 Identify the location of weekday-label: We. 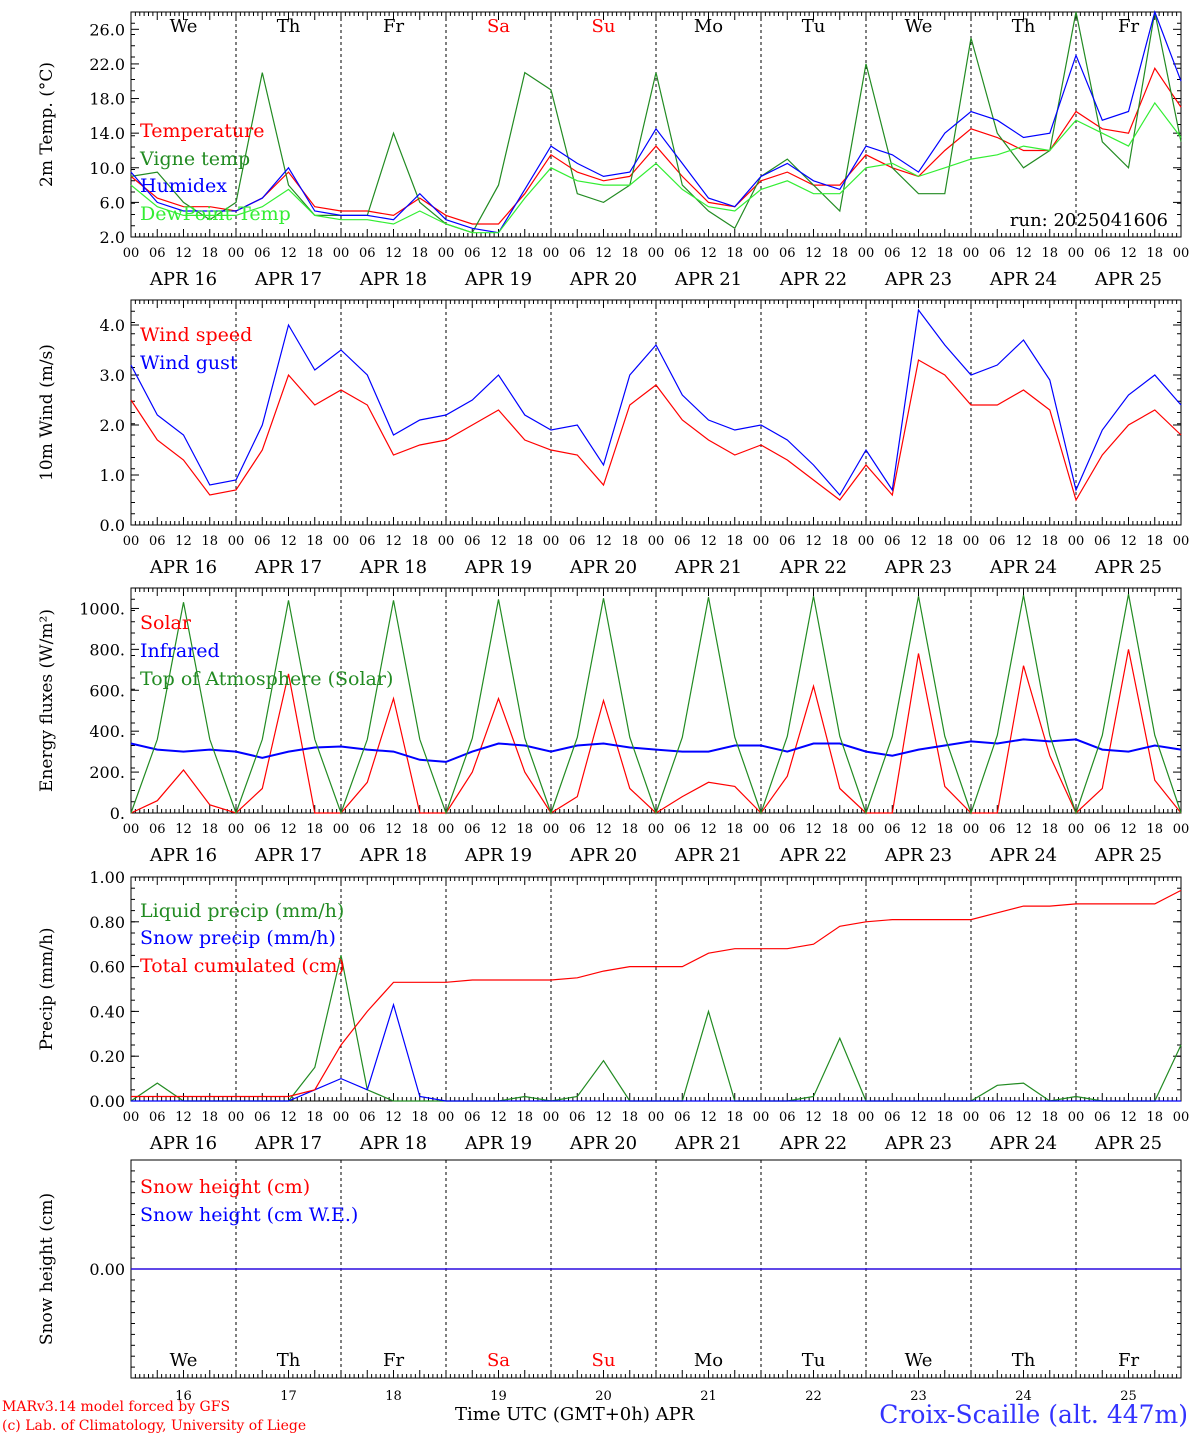
(184, 26).